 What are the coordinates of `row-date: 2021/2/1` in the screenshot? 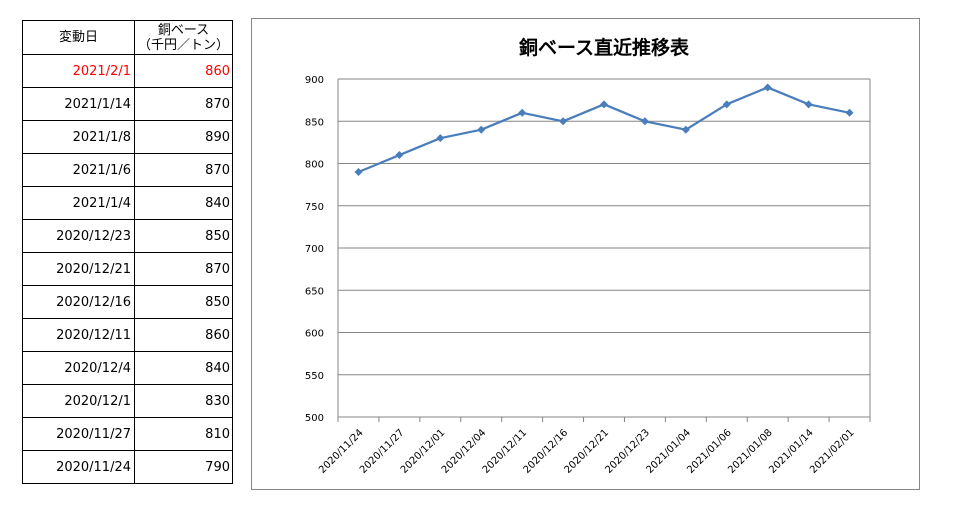 It's located at (78, 71).